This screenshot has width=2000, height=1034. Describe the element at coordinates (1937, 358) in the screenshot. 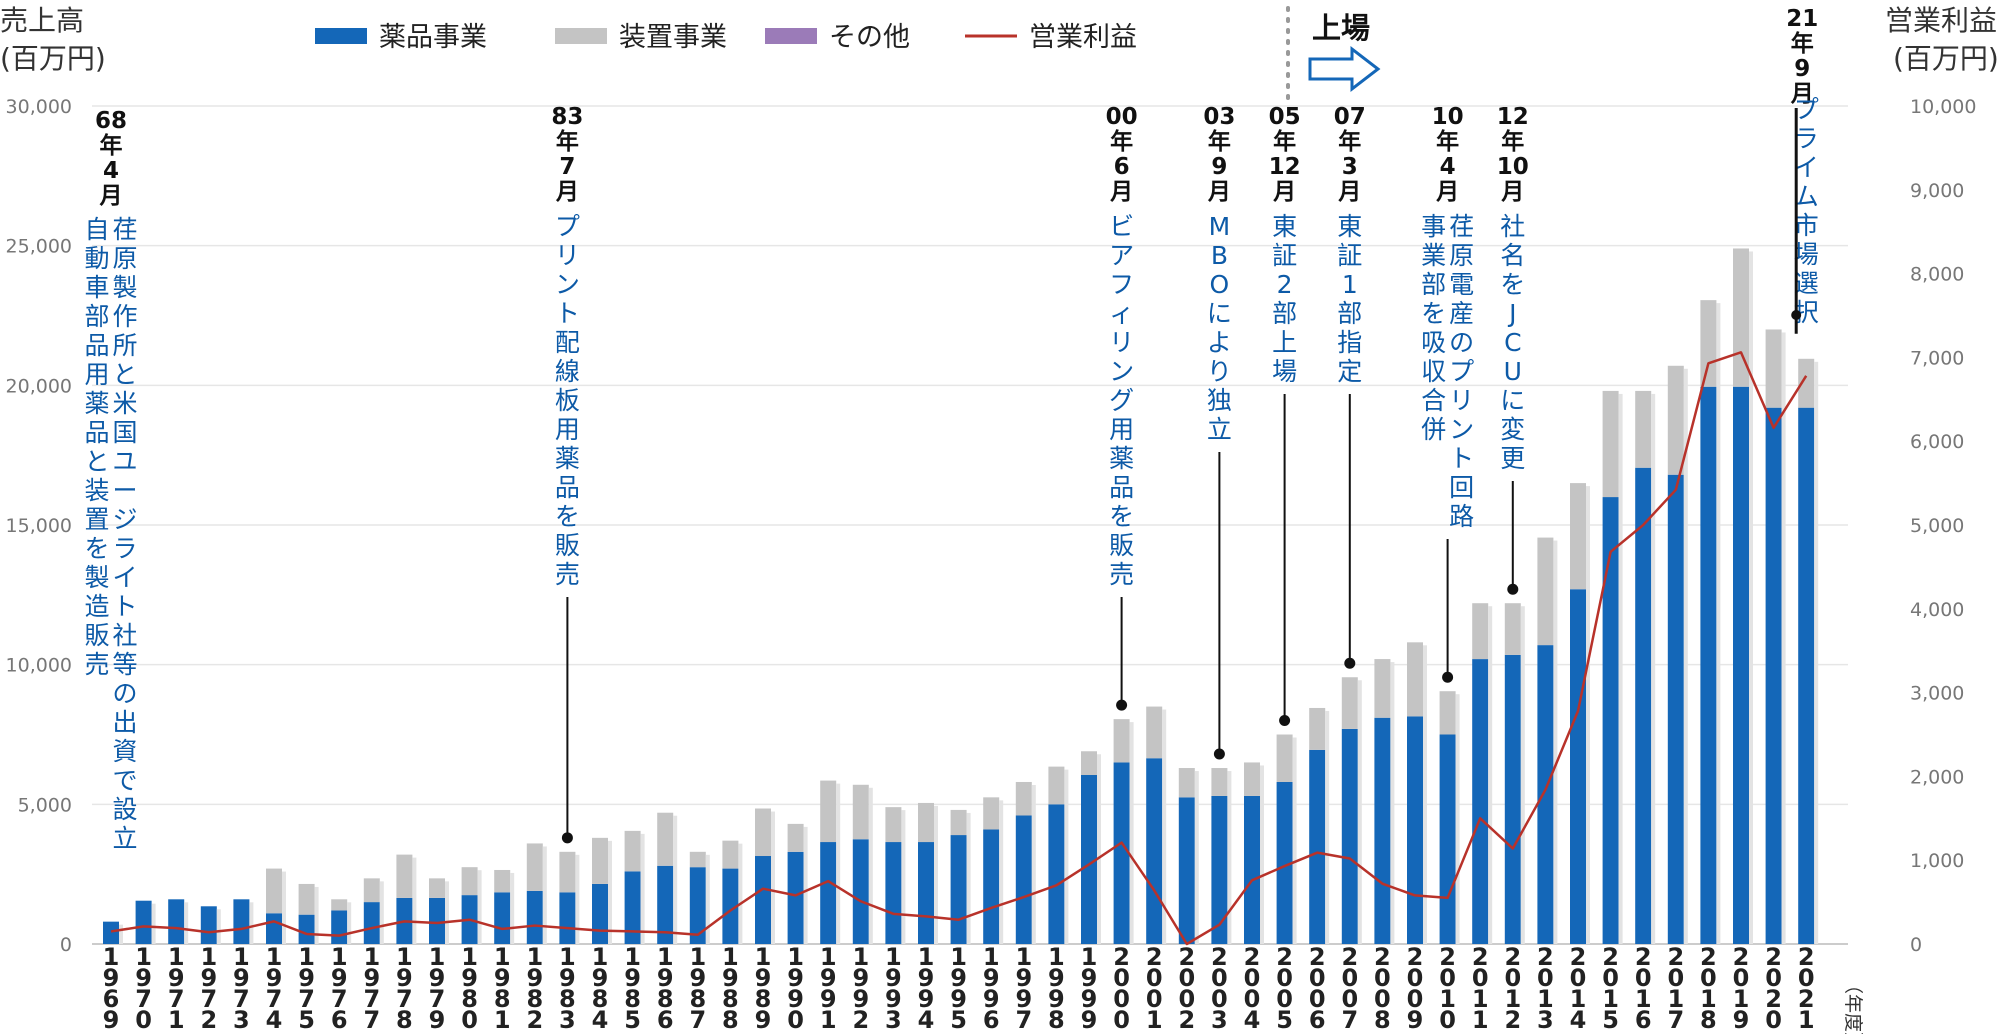

I see `right-axis-tick-label: 7,000` at that location.